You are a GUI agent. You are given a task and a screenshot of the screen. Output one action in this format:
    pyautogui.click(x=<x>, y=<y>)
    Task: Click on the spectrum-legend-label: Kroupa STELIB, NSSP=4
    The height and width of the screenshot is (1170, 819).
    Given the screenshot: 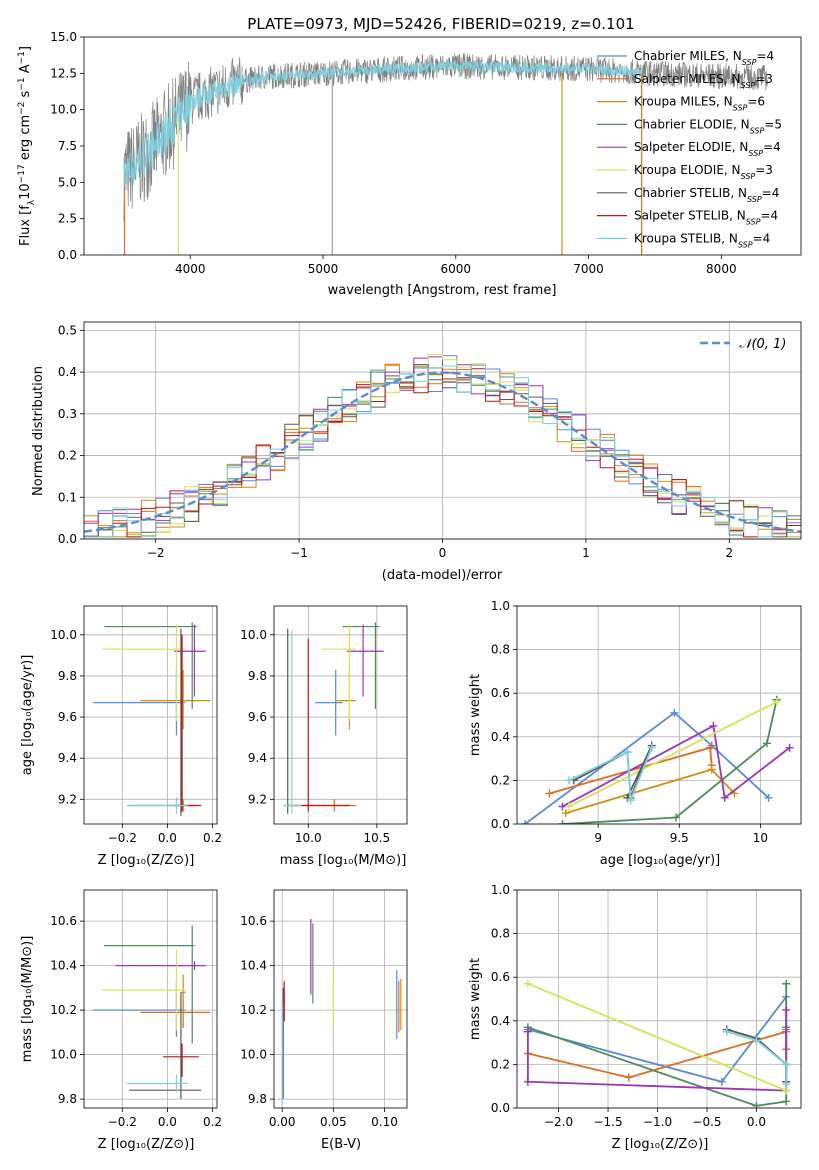 What is the action you would take?
    pyautogui.click(x=702, y=240)
    